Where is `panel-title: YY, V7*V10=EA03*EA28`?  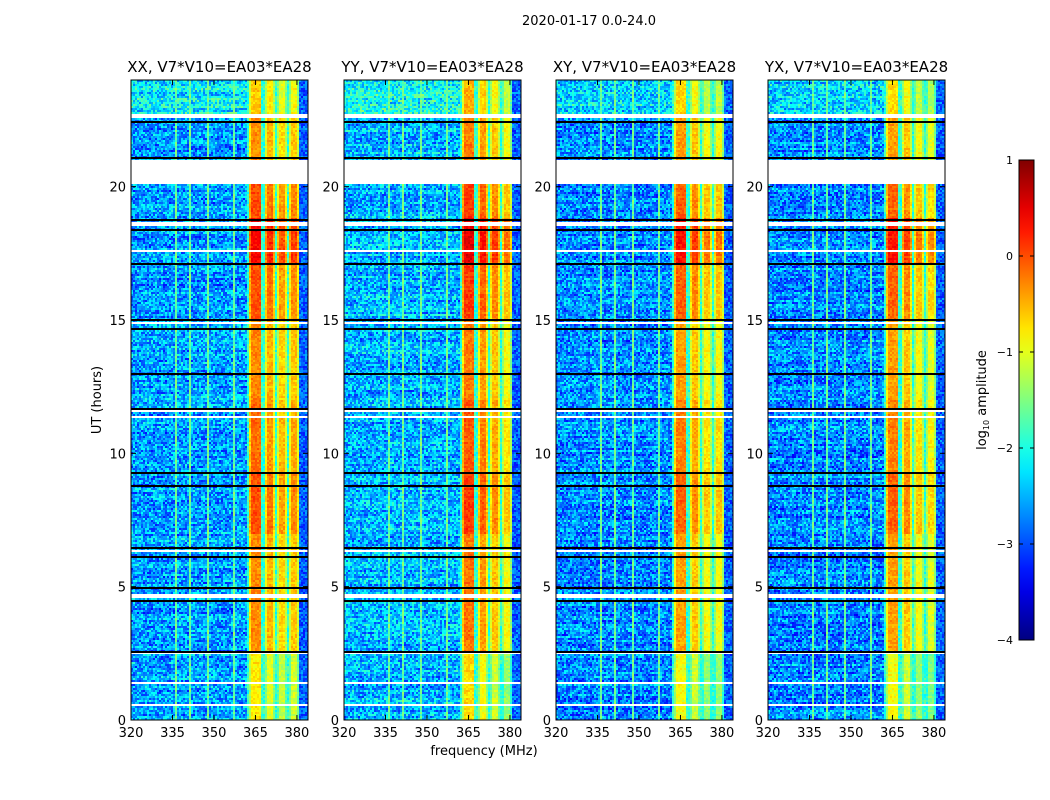 panel-title: YY, V7*V10=EA03*EA28 is located at coordinates (432, 67).